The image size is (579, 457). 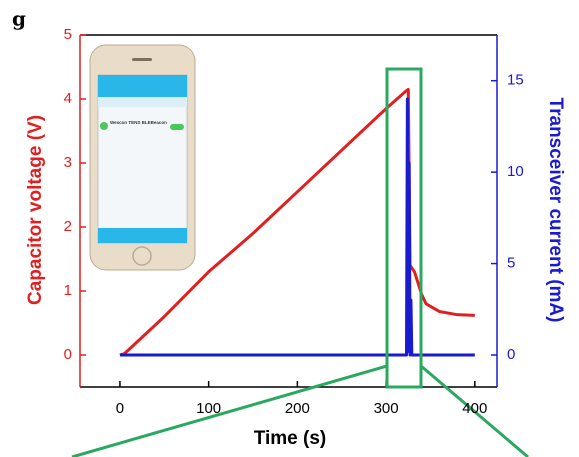 What do you see at coordinates (142, 256) in the screenshot?
I see `home-button` at bounding box center [142, 256].